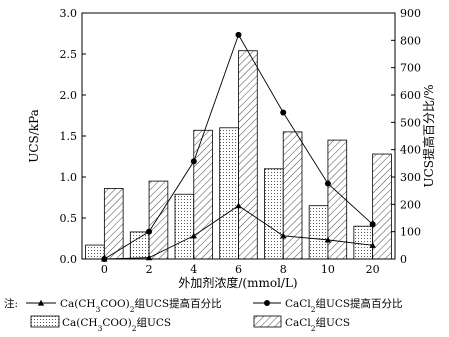 The image size is (449, 337). Describe the element at coordinates (69, 95) in the screenshot. I see `y-tick-label-2.0: 2.0` at that location.